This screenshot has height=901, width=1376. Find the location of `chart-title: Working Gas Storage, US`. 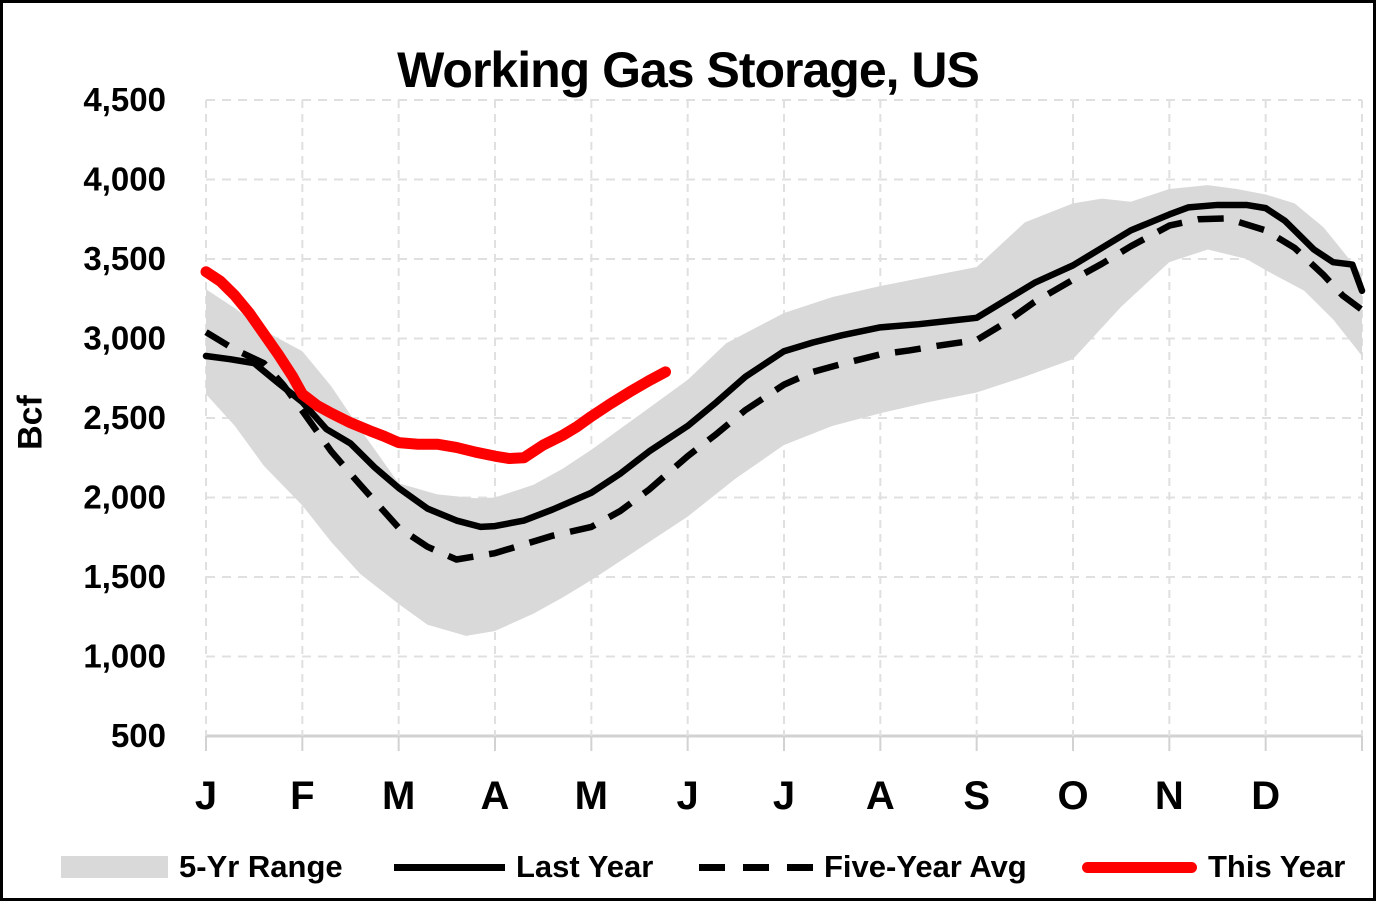

chart-title: Working Gas Storage, US is located at coordinates (688, 70).